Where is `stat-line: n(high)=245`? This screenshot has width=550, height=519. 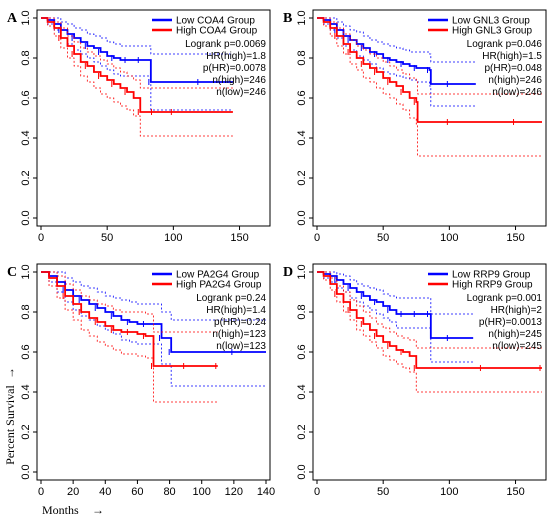
stat-line: n(high)=245 is located at coordinates (515, 334).